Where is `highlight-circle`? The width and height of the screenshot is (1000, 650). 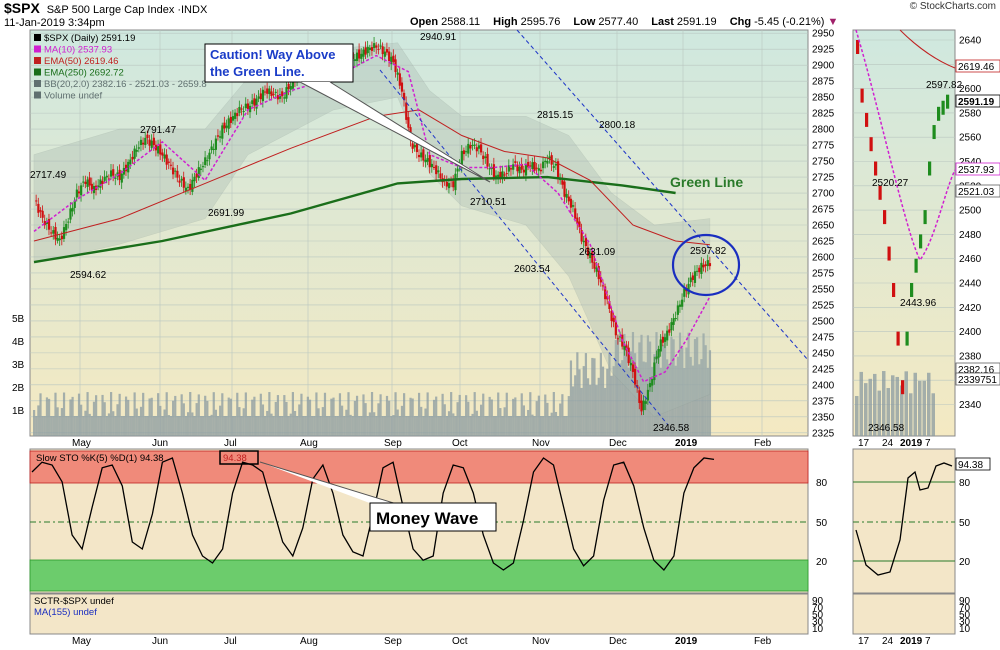 highlight-circle is located at coordinates (706, 265).